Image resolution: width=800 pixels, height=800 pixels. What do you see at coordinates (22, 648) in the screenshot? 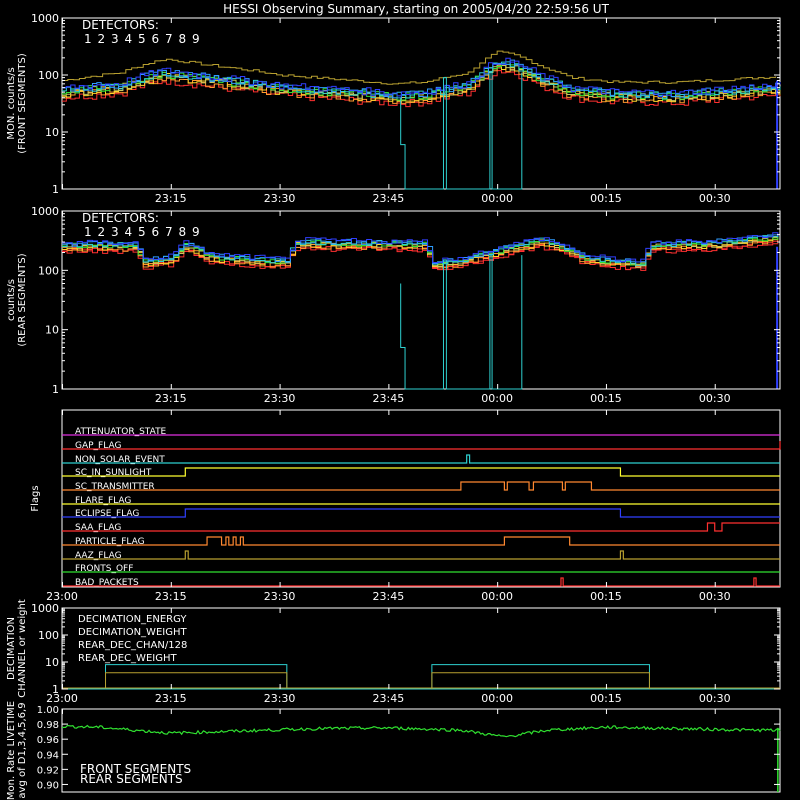
I see `y-axis-label-2: CHANNEL or weight` at bounding box center [22, 648].